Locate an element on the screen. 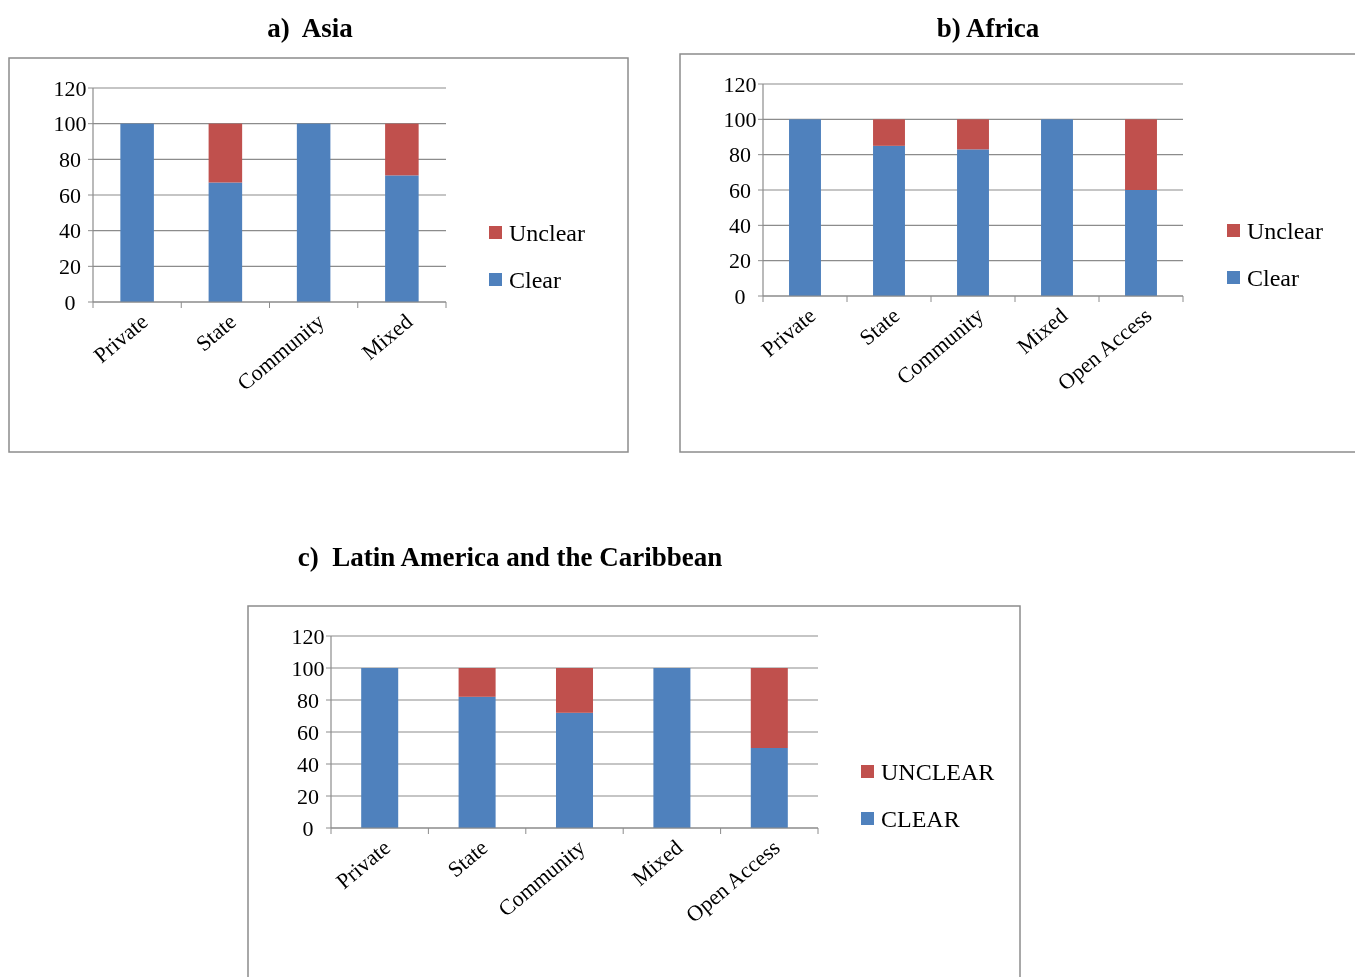  legend-label: UNCLEAR is located at coordinates (938, 772).